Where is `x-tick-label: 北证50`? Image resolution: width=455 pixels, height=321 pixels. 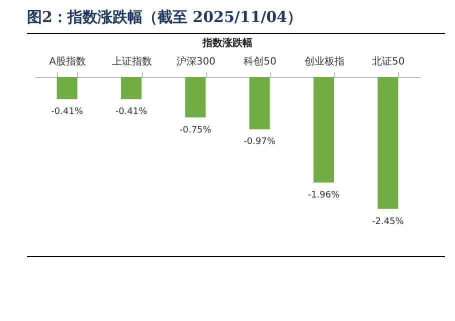 x-tick-label: 北证50 is located at coordinates (388, 62).